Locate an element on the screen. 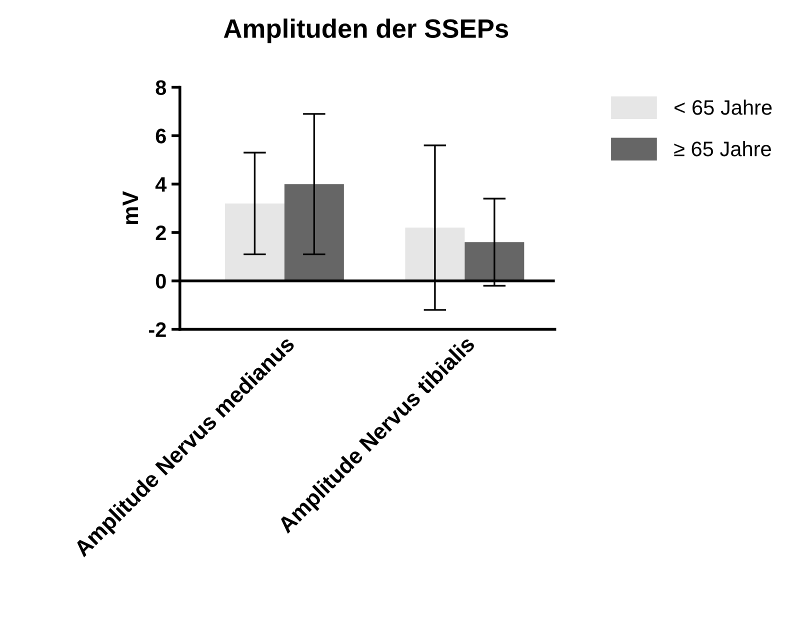 Image resolution: width=796 pixels, height=619 pixels. y-tick-label: 4 is located at coordinates (161, 184).